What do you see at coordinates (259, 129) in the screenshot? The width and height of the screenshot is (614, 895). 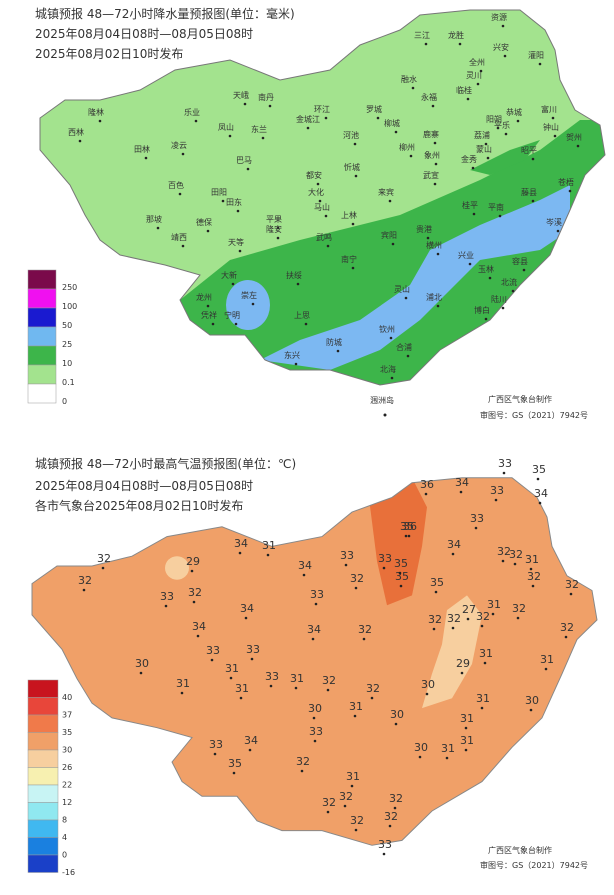 I see `city-name: 东兰` at bounding box center [259, 129].